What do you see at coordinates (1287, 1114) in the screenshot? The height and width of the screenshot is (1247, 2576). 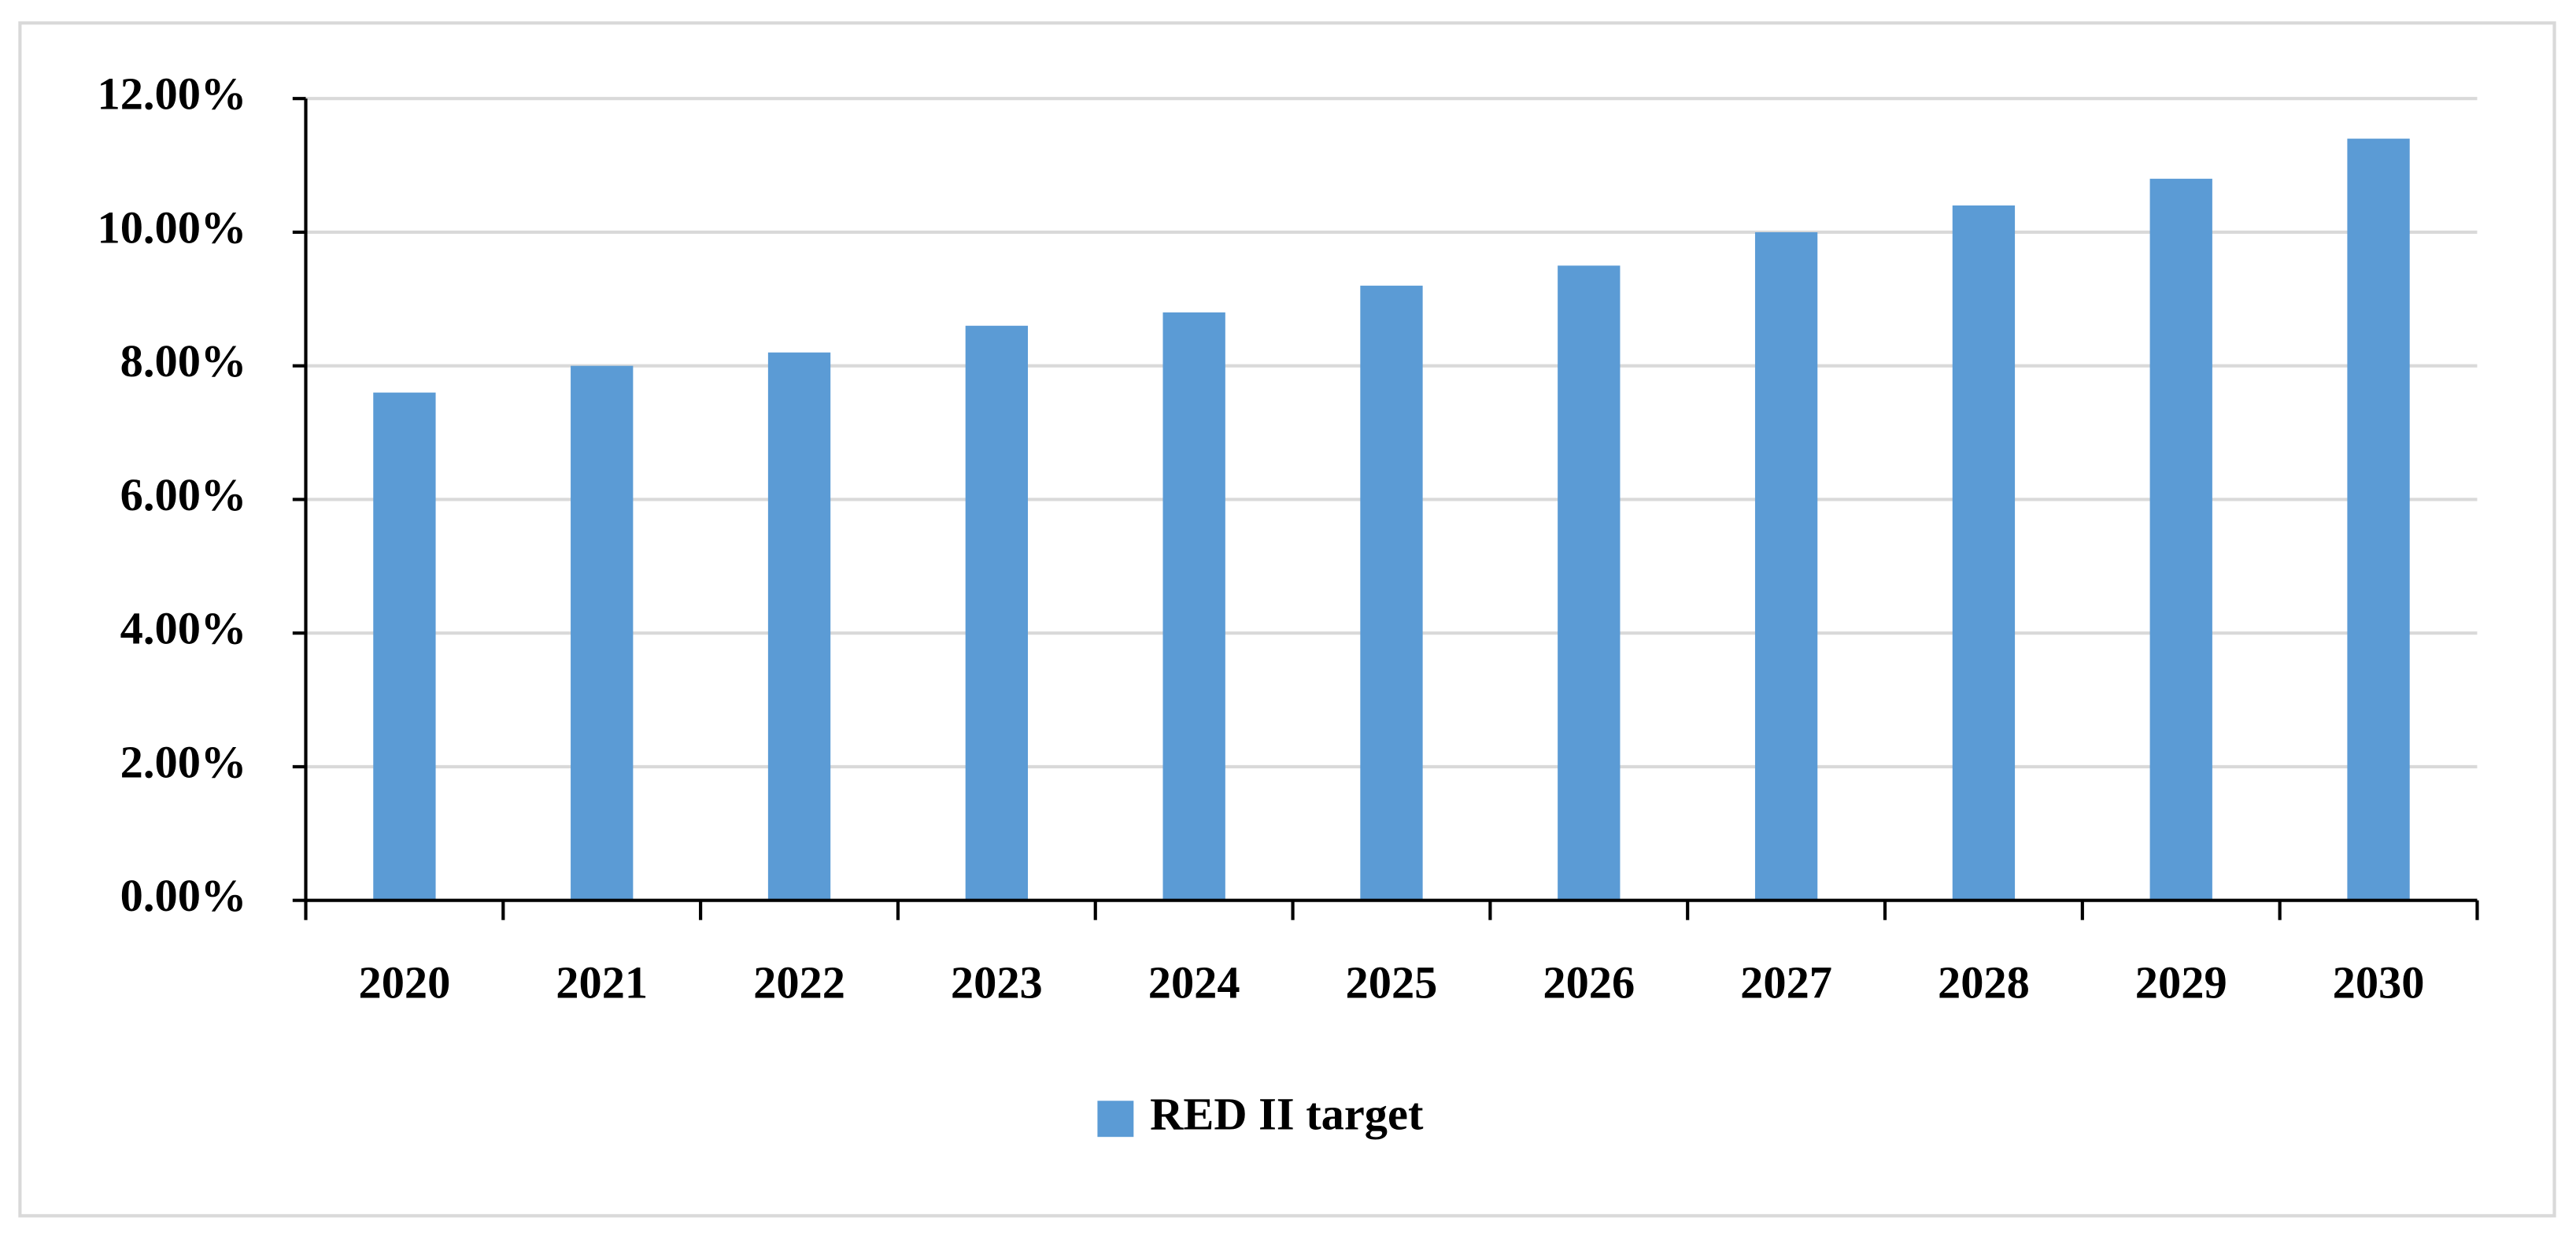 I see `legend-label: RED II target` at bounding box center [1287, 1114].